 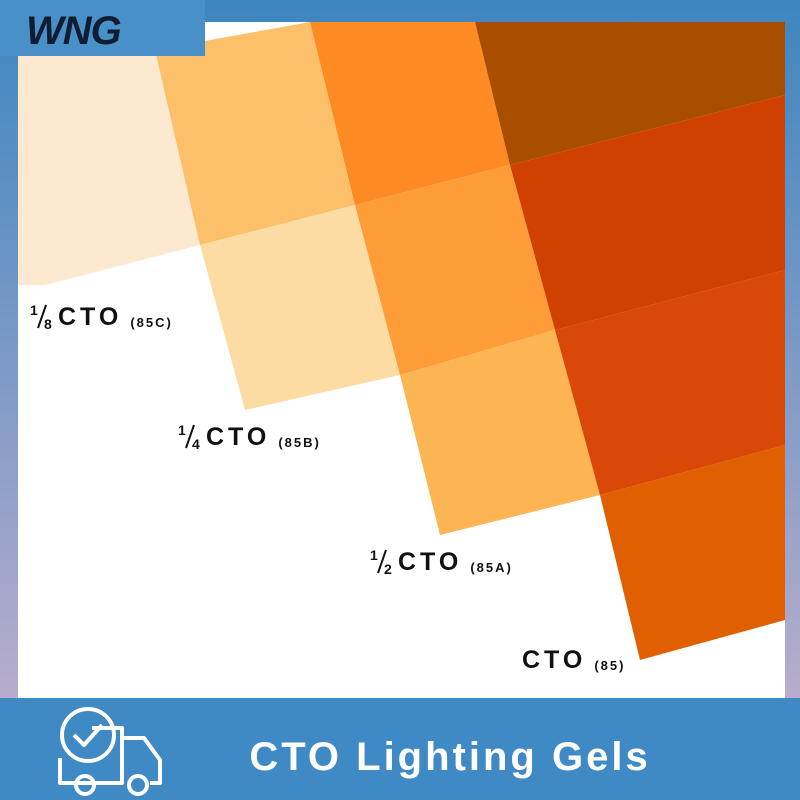 I want to click on gel-code: (85B), so click(x=299, y=442).